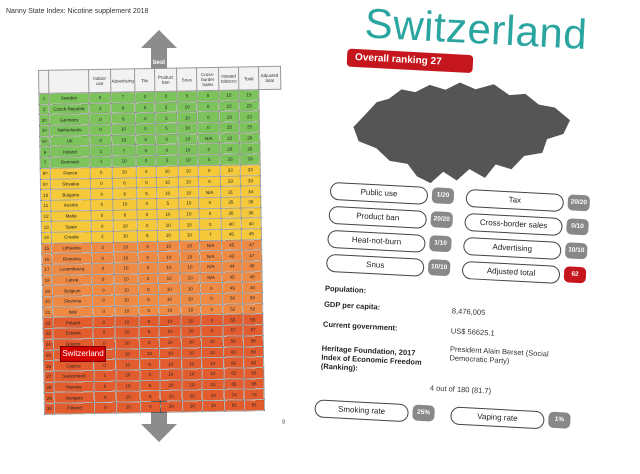 Image resolution: width=640 pixels, height=474 pixels. What do you see at coordinates (144, 80) in the screenshot?
I see `table-header-cell: Tax` at bounding box center [144, 80].